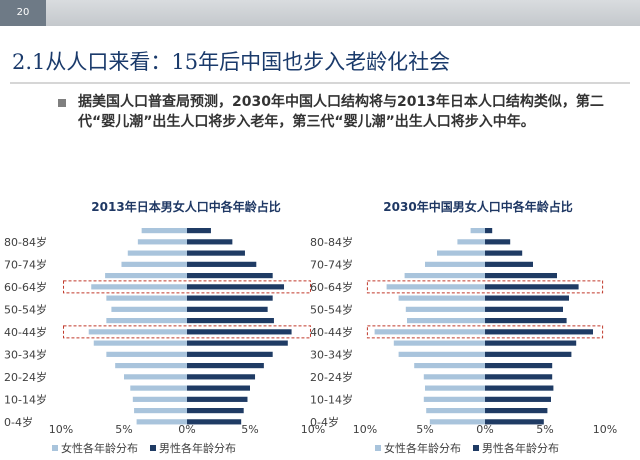 The image size is (640, 460). I want to click on page-number: 20, so click(23, 13).